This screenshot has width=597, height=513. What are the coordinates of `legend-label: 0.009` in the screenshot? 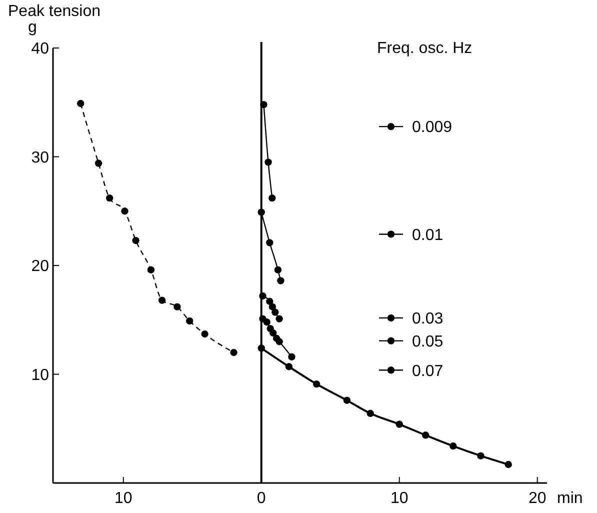 It's located at (432, 127).